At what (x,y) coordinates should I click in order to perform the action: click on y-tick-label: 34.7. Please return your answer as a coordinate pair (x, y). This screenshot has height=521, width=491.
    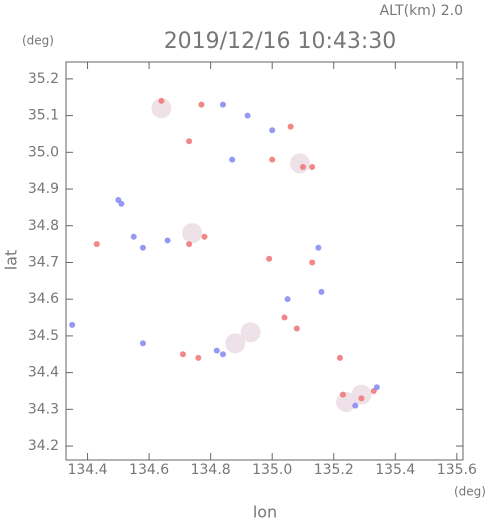
    Looking at the image, I should click on (43, 262).